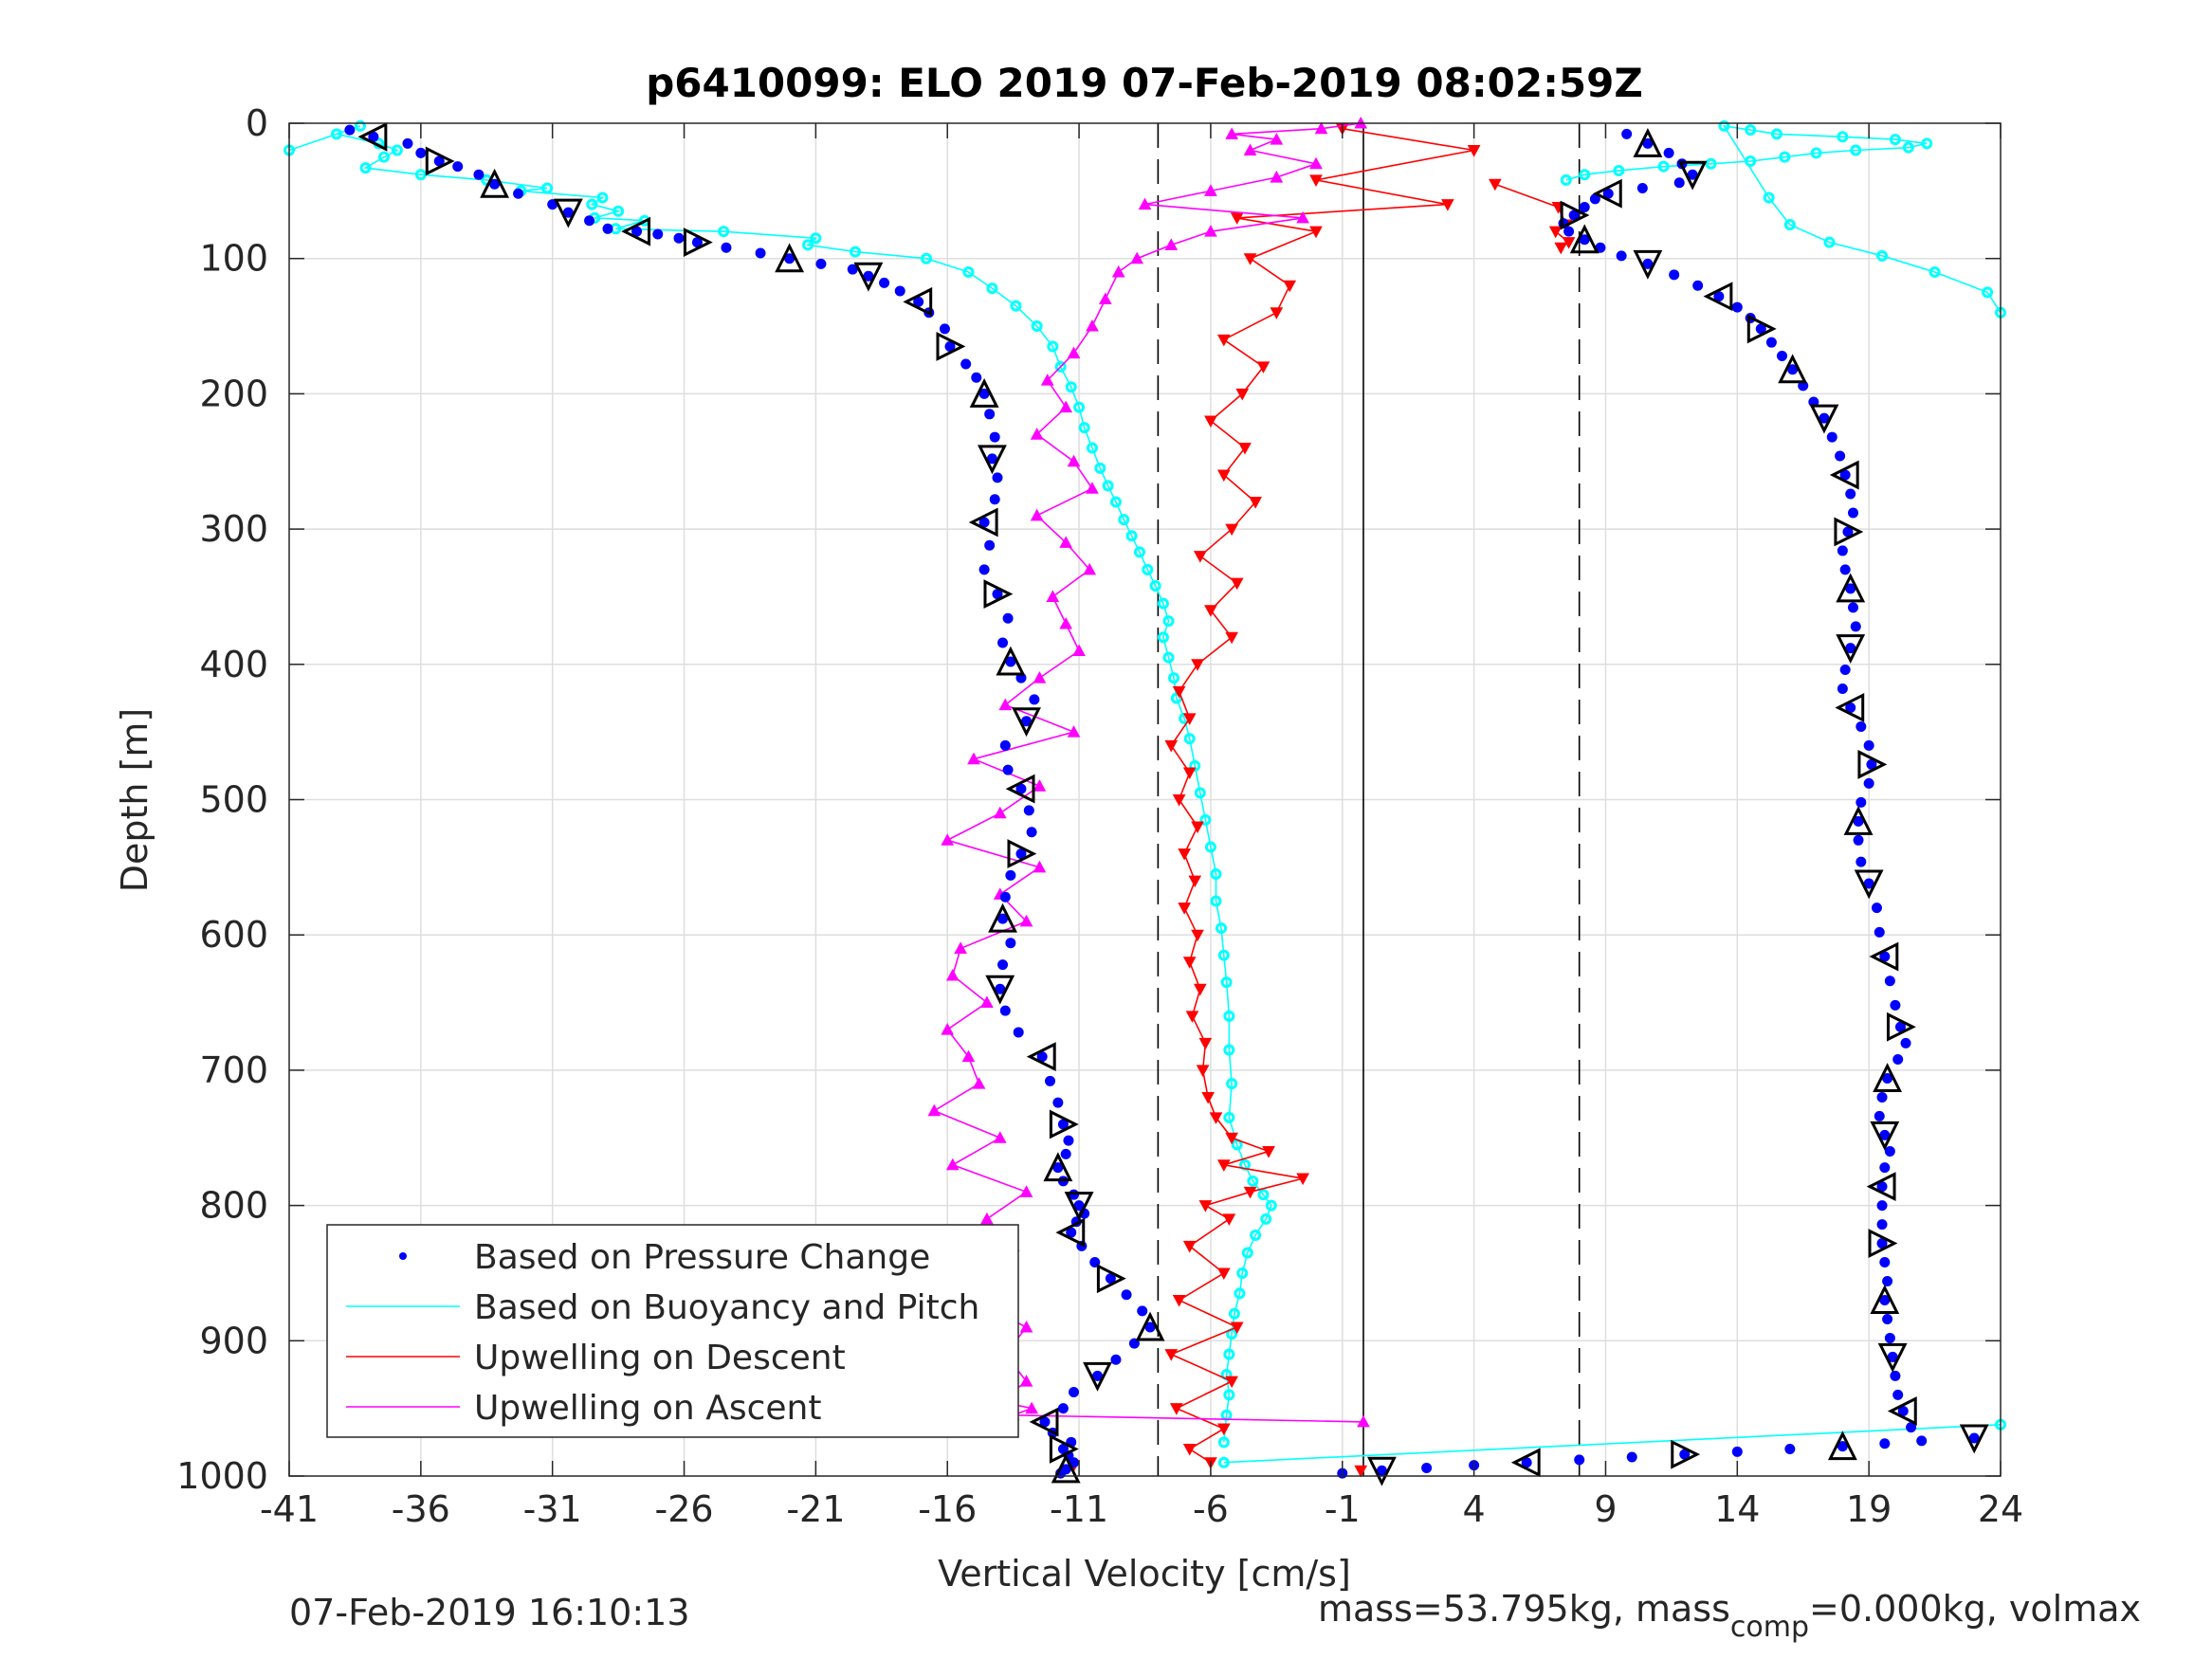 This screenshot has width=2212, height=1659. Describe the element at coordinates (1144, 83) in the screenshot. I see `chart-title: p6410099: ELO 2019 07-Feb-2019 08:02:59Z` at that location.